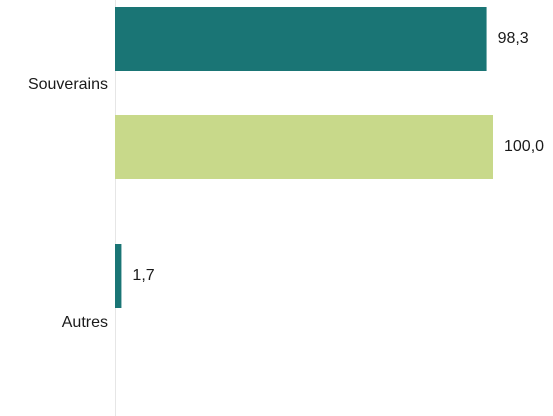  Describe the element at coordinates (143, 275) in the screenshot. I see `value-label-autres-series-1: 1,7` at that location.